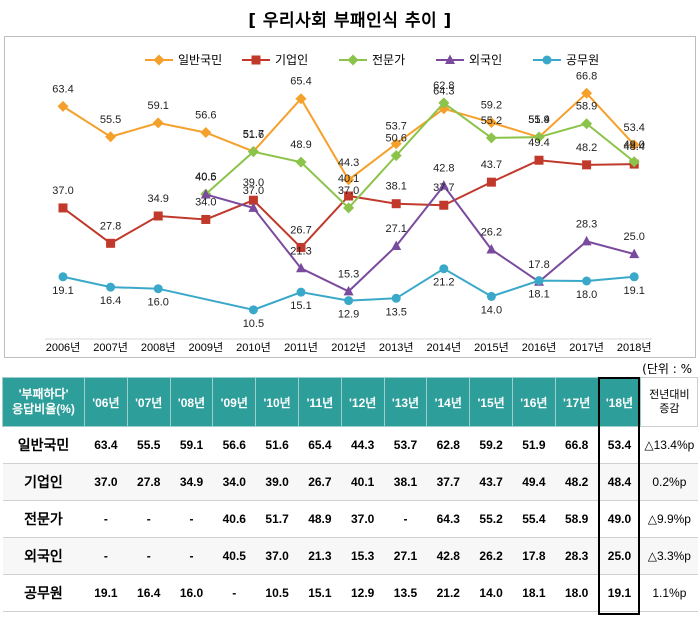 The height and width of the screenshot is (619, 700). What do you see at coordinates (420, 155) in the screenshot?
I see `series-line` at bounding box center [420, 155].